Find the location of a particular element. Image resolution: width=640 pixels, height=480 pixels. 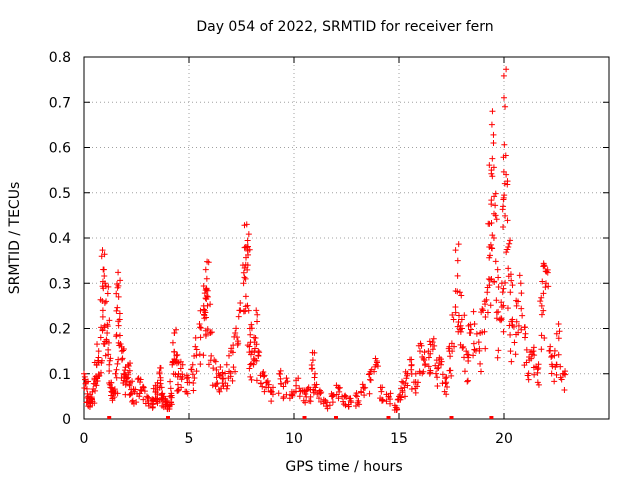

y-axis-label: SRMTID / TECUs is located at coordinates (15, 238).